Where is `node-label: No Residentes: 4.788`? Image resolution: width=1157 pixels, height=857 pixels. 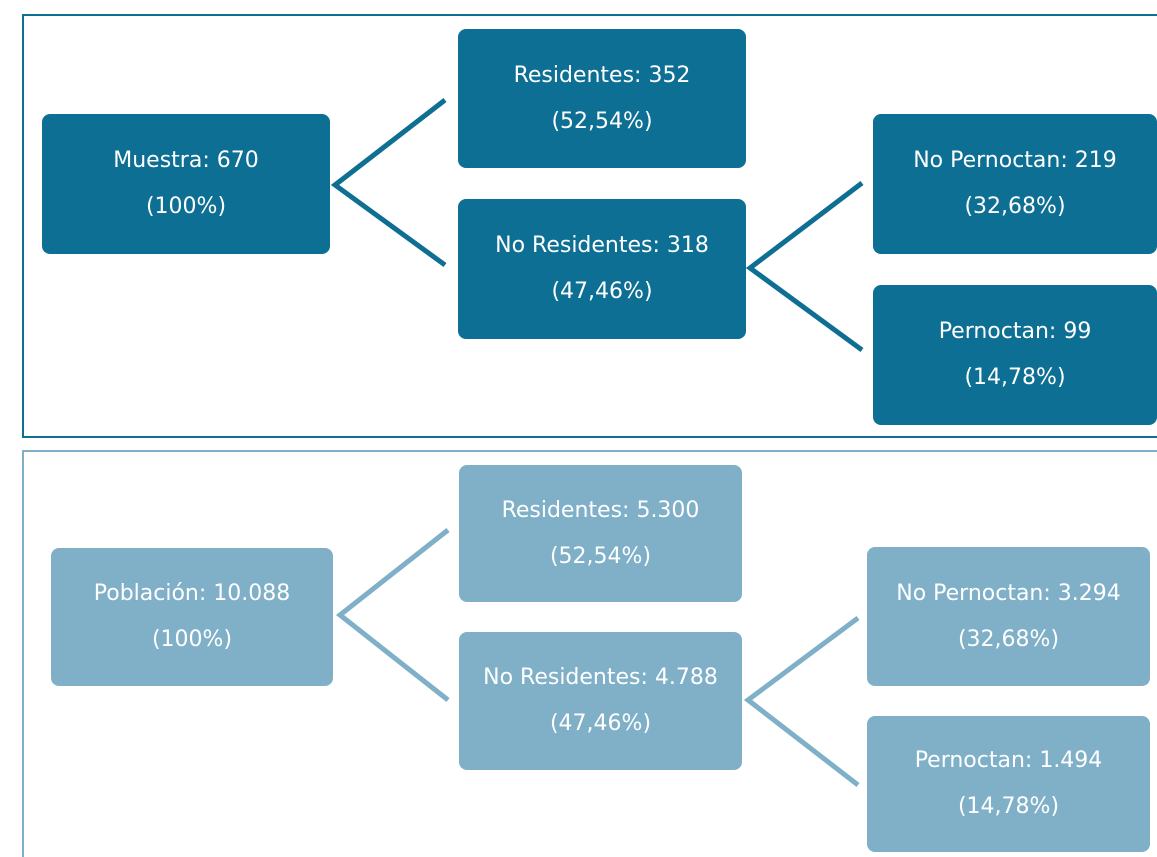 node-label: No Residentes: 4.788 is located at coordinates (600, 678).